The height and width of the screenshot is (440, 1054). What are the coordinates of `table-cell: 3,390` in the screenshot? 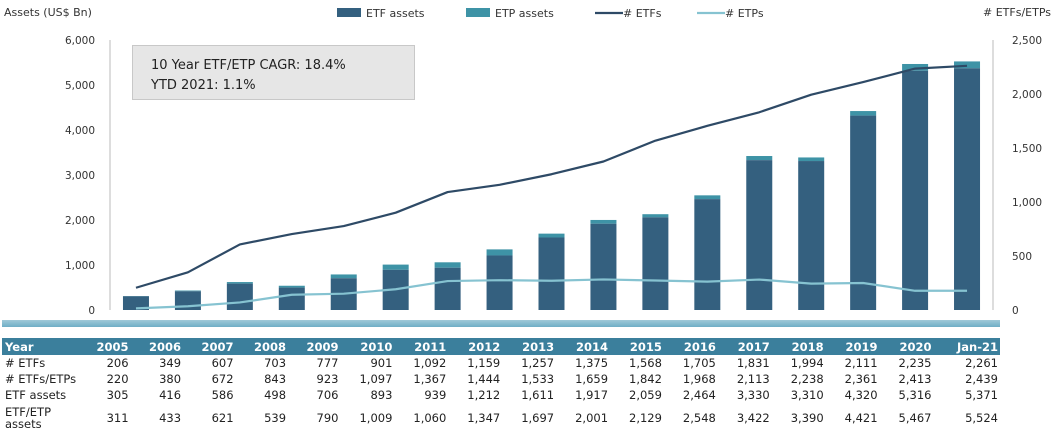 It's located at (807, 418).